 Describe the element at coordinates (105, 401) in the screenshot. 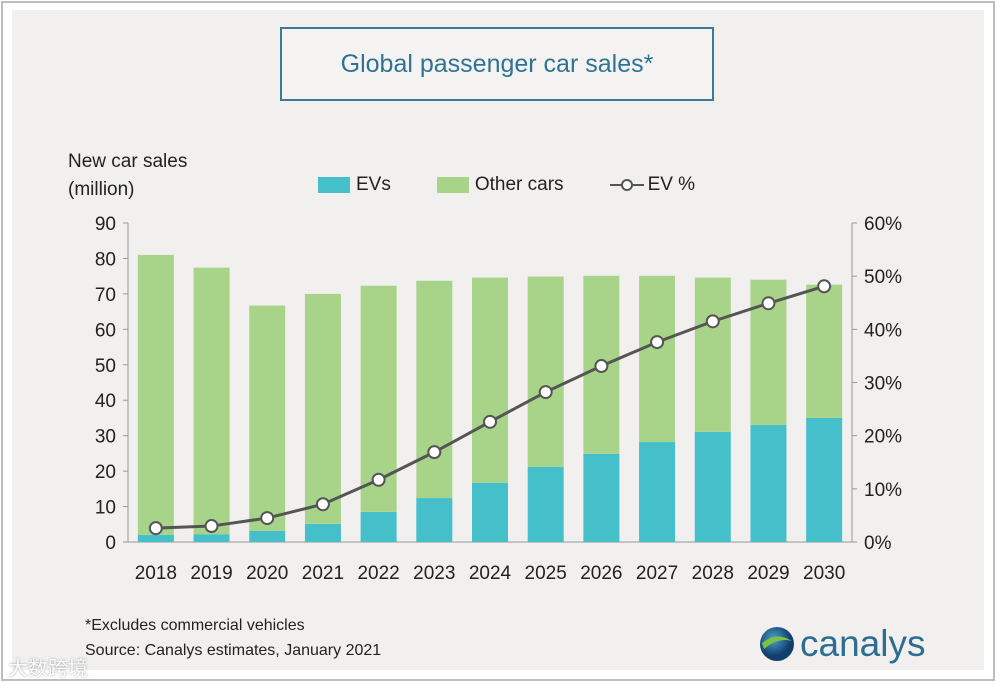

I see `y-tick-label: 40` at that location.